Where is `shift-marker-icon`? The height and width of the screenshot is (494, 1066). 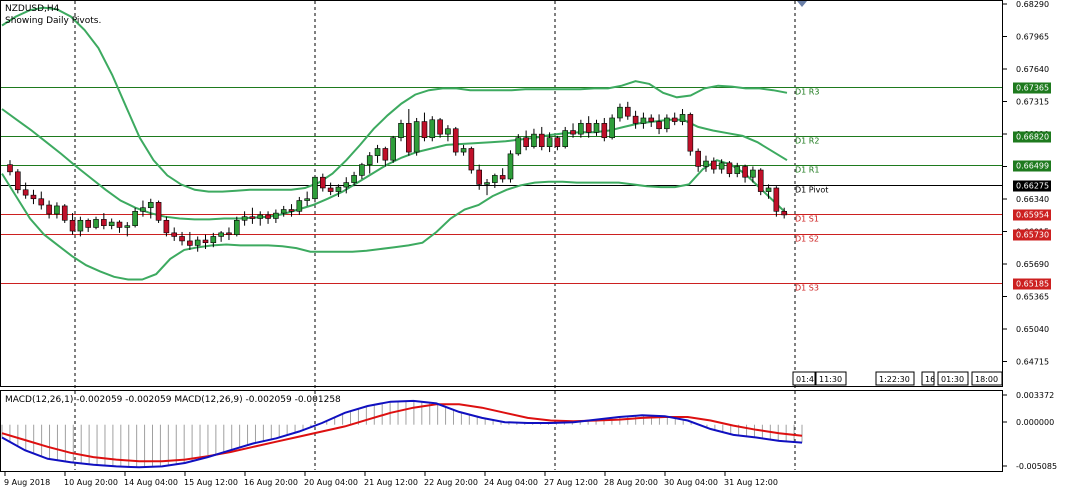 shift-marker-icon is located at coordinates (802, 4).